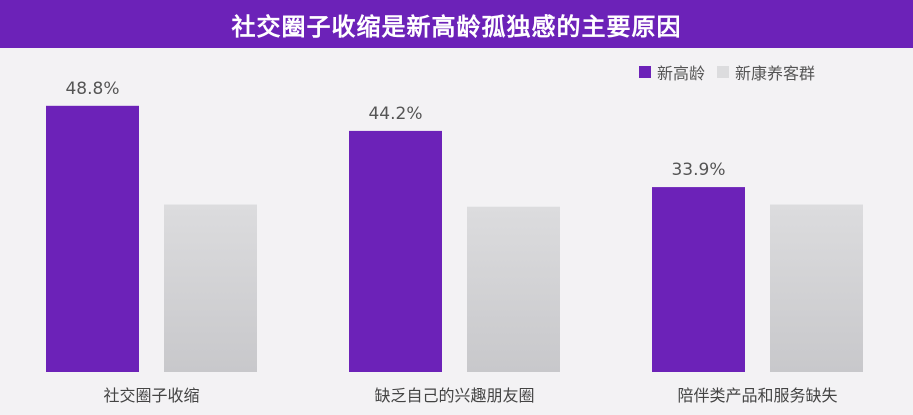  I want to click on legend-item-series-1: 新高龄, so click(671, 72).